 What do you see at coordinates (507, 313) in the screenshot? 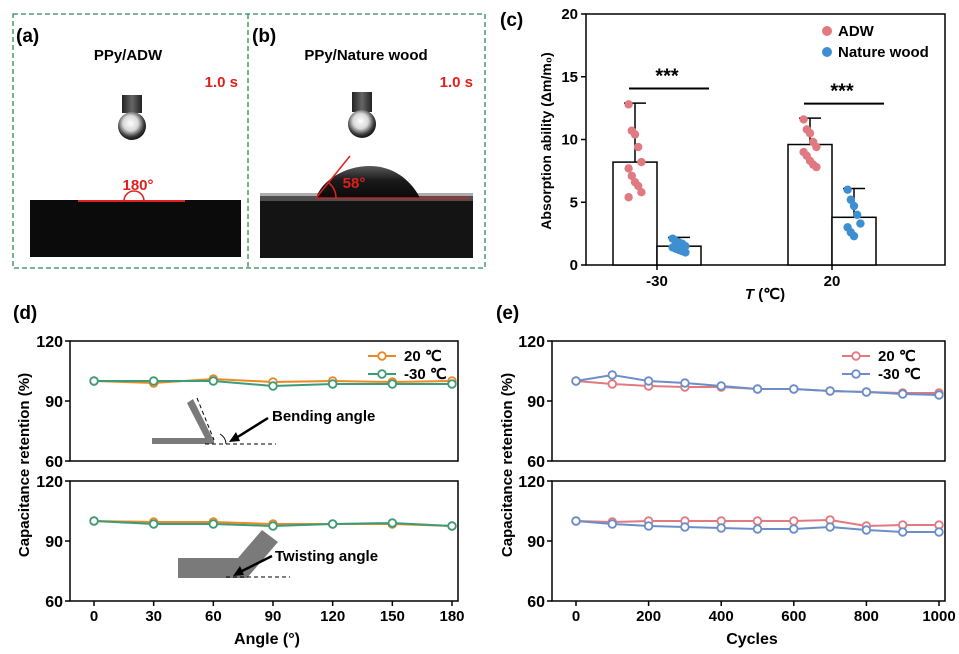
I see `panel-e-label: (e)` at bounding box center [507, 313].